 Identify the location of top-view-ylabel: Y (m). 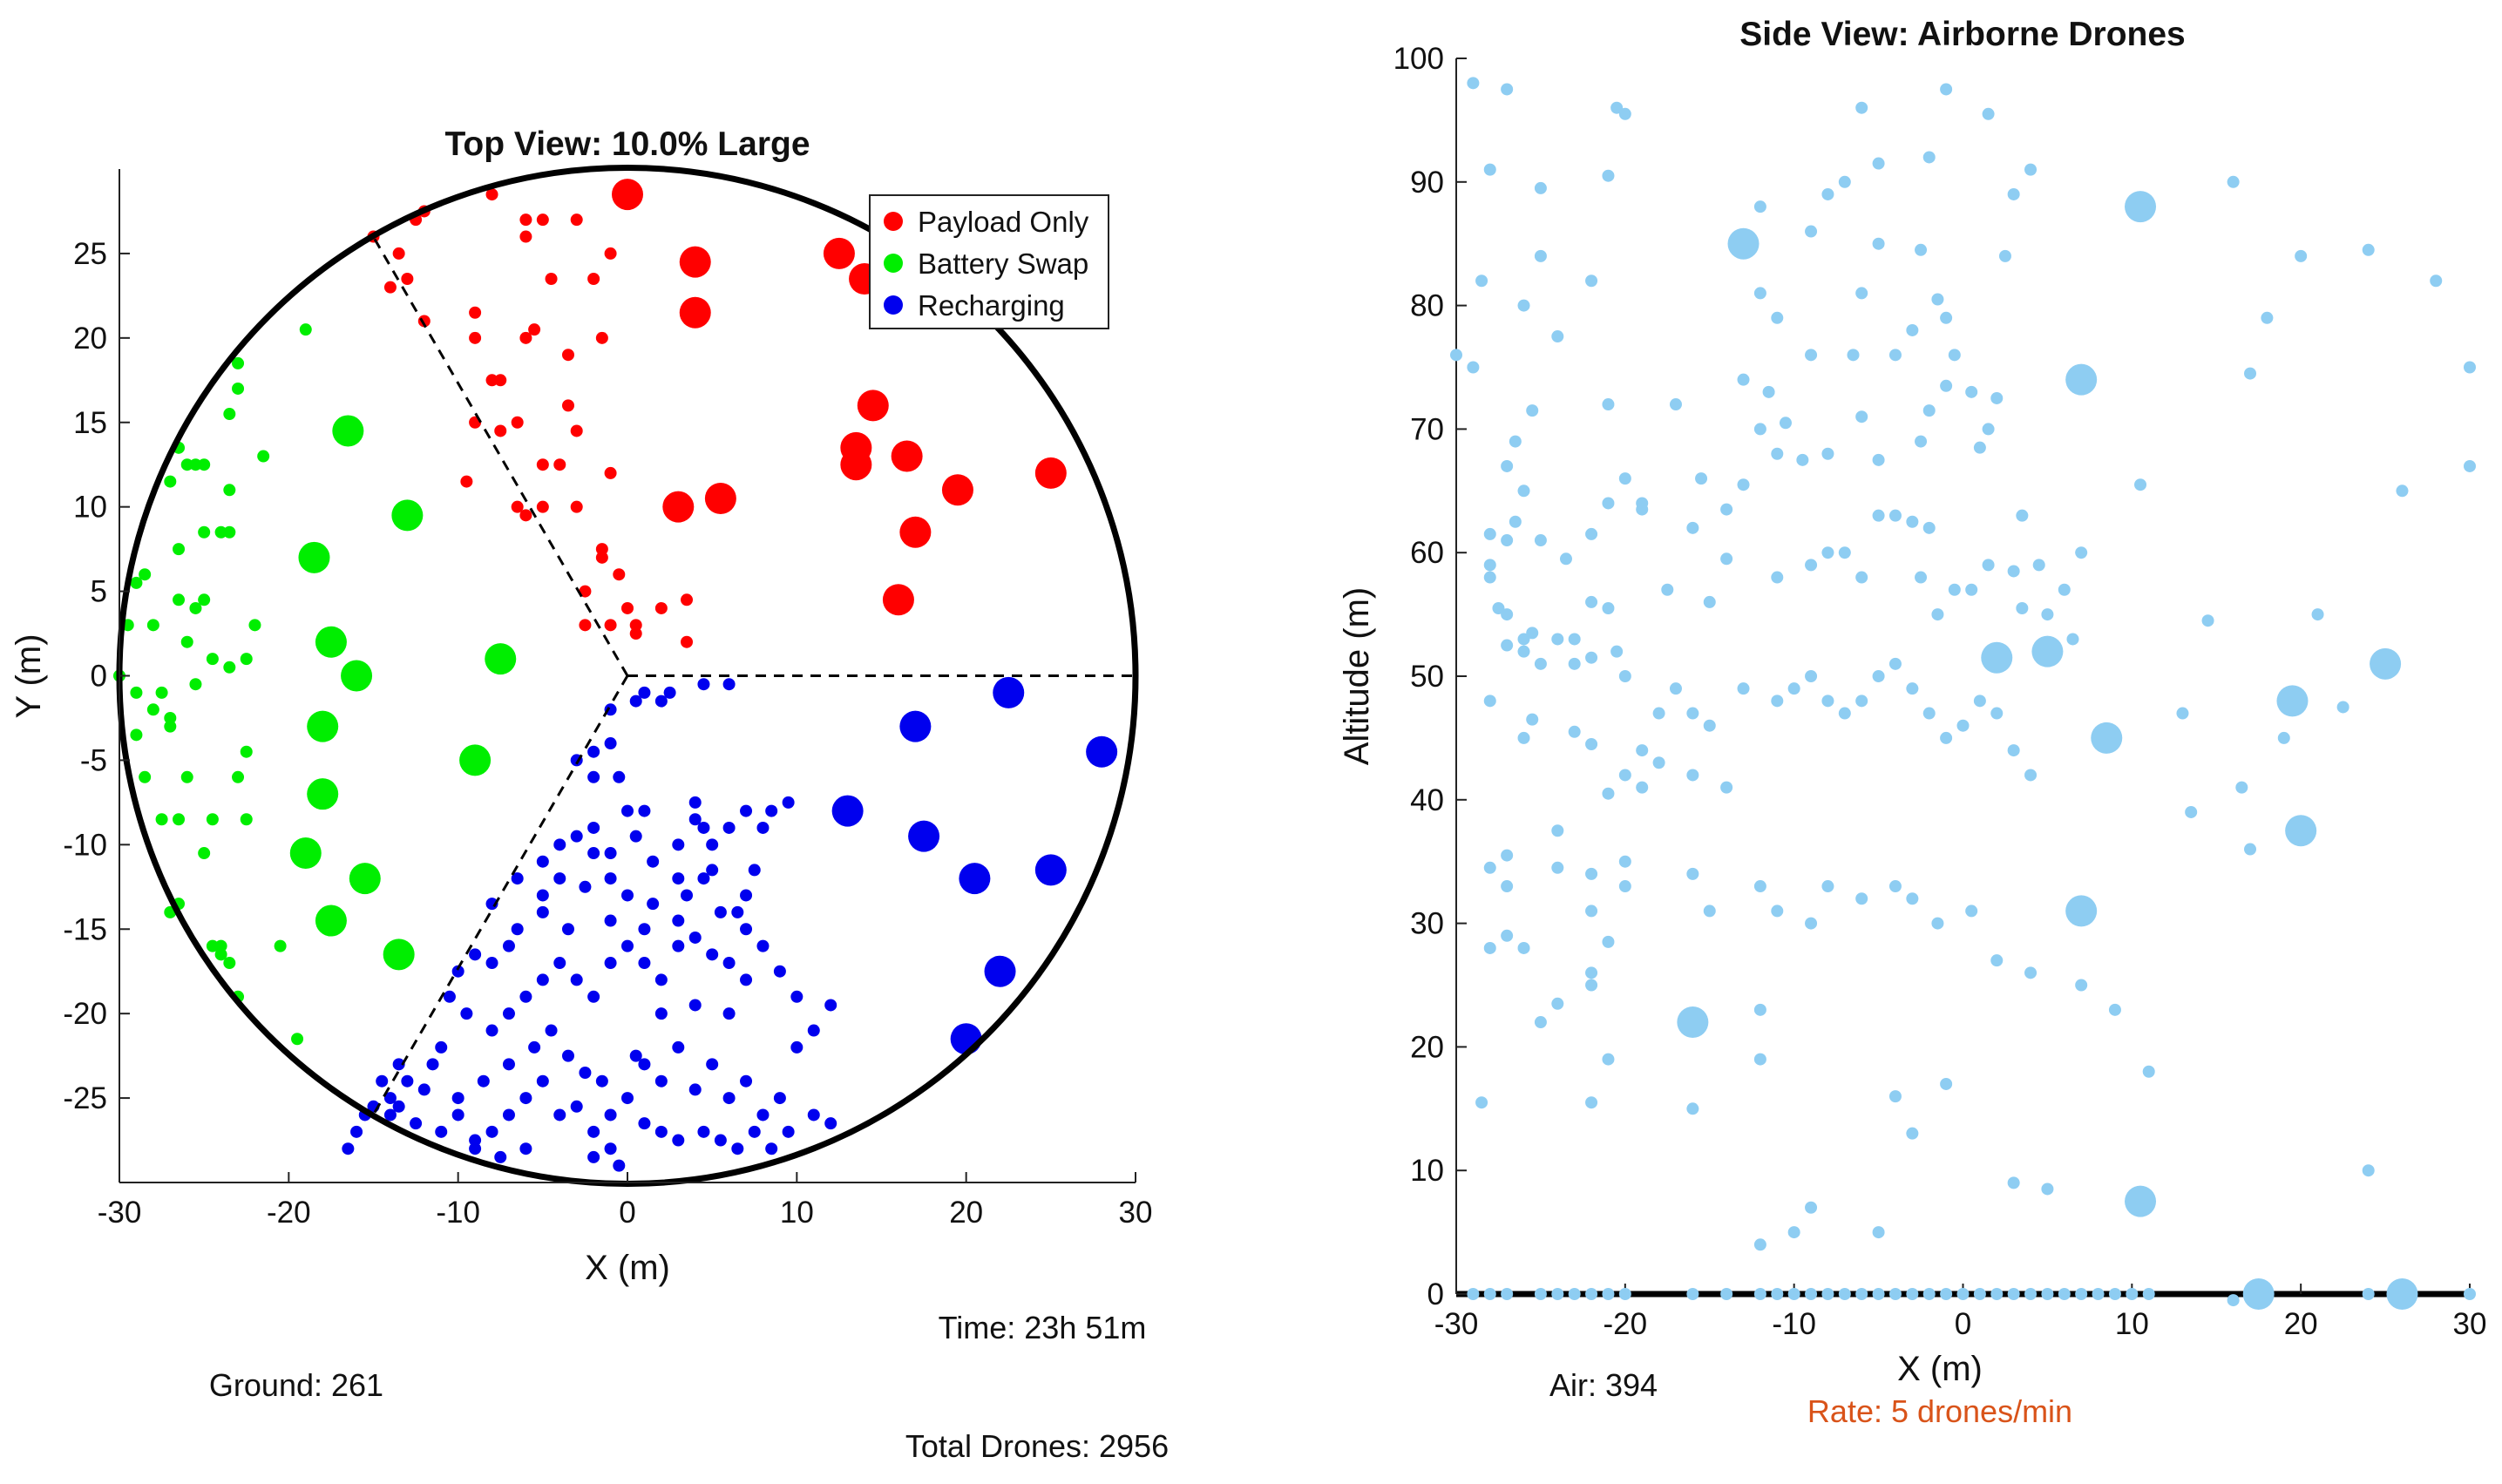
(29, 676).